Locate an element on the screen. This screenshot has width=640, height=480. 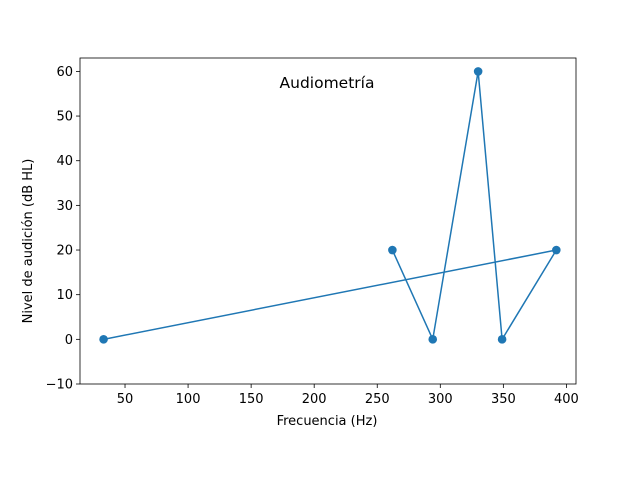
y-tick-label: 20 is located at coordinates (64, 251).